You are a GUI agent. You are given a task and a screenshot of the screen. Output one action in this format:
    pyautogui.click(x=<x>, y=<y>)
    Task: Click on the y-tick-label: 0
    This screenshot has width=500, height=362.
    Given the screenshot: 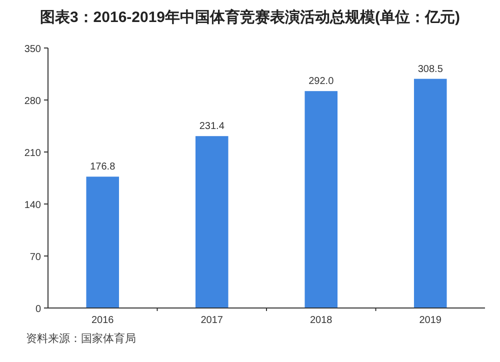 What is the action you would take?
    pyautogui.click(x=38, y=309)
    